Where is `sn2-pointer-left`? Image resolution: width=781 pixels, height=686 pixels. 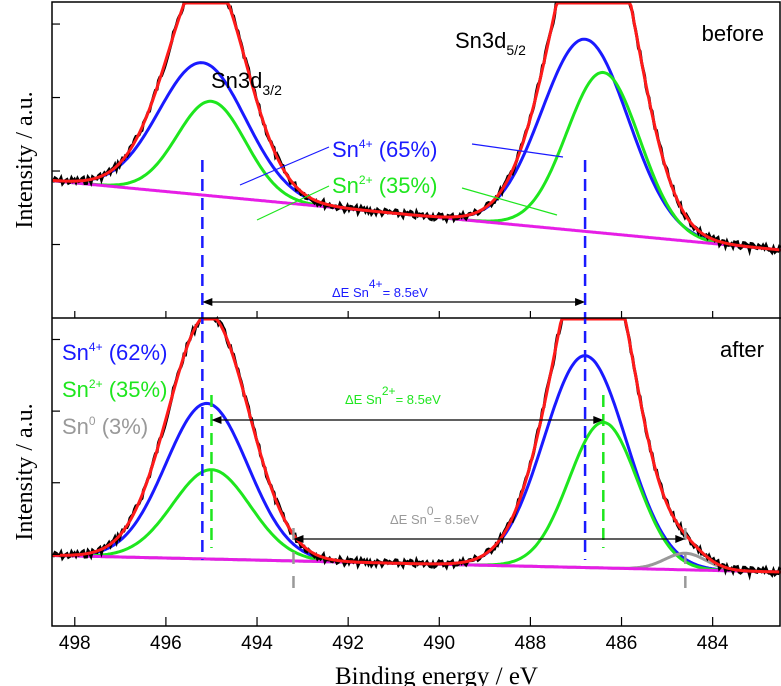 sn2-pointer-left is located at coordinates (293, 203).